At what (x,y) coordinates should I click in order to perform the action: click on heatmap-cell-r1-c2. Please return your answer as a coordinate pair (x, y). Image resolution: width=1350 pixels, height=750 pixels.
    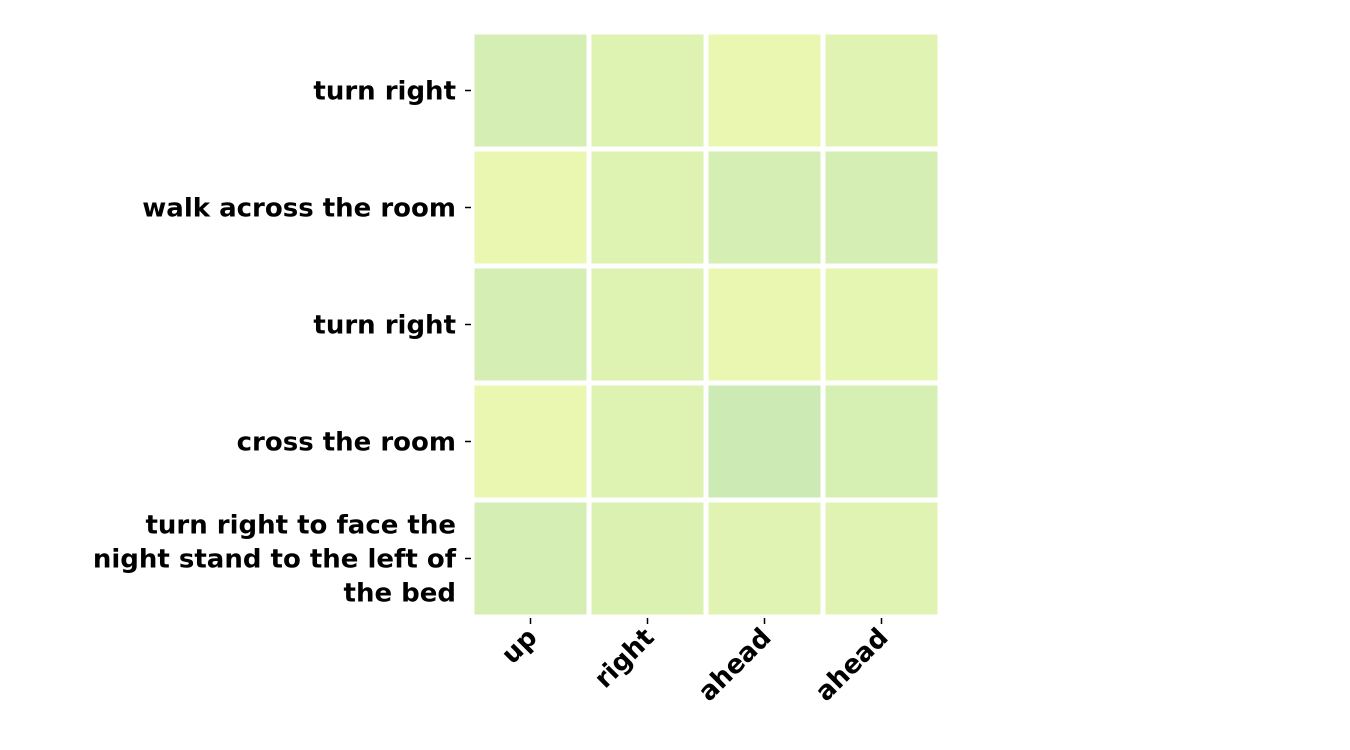
    Looking at the image, I should click on (764, 207).